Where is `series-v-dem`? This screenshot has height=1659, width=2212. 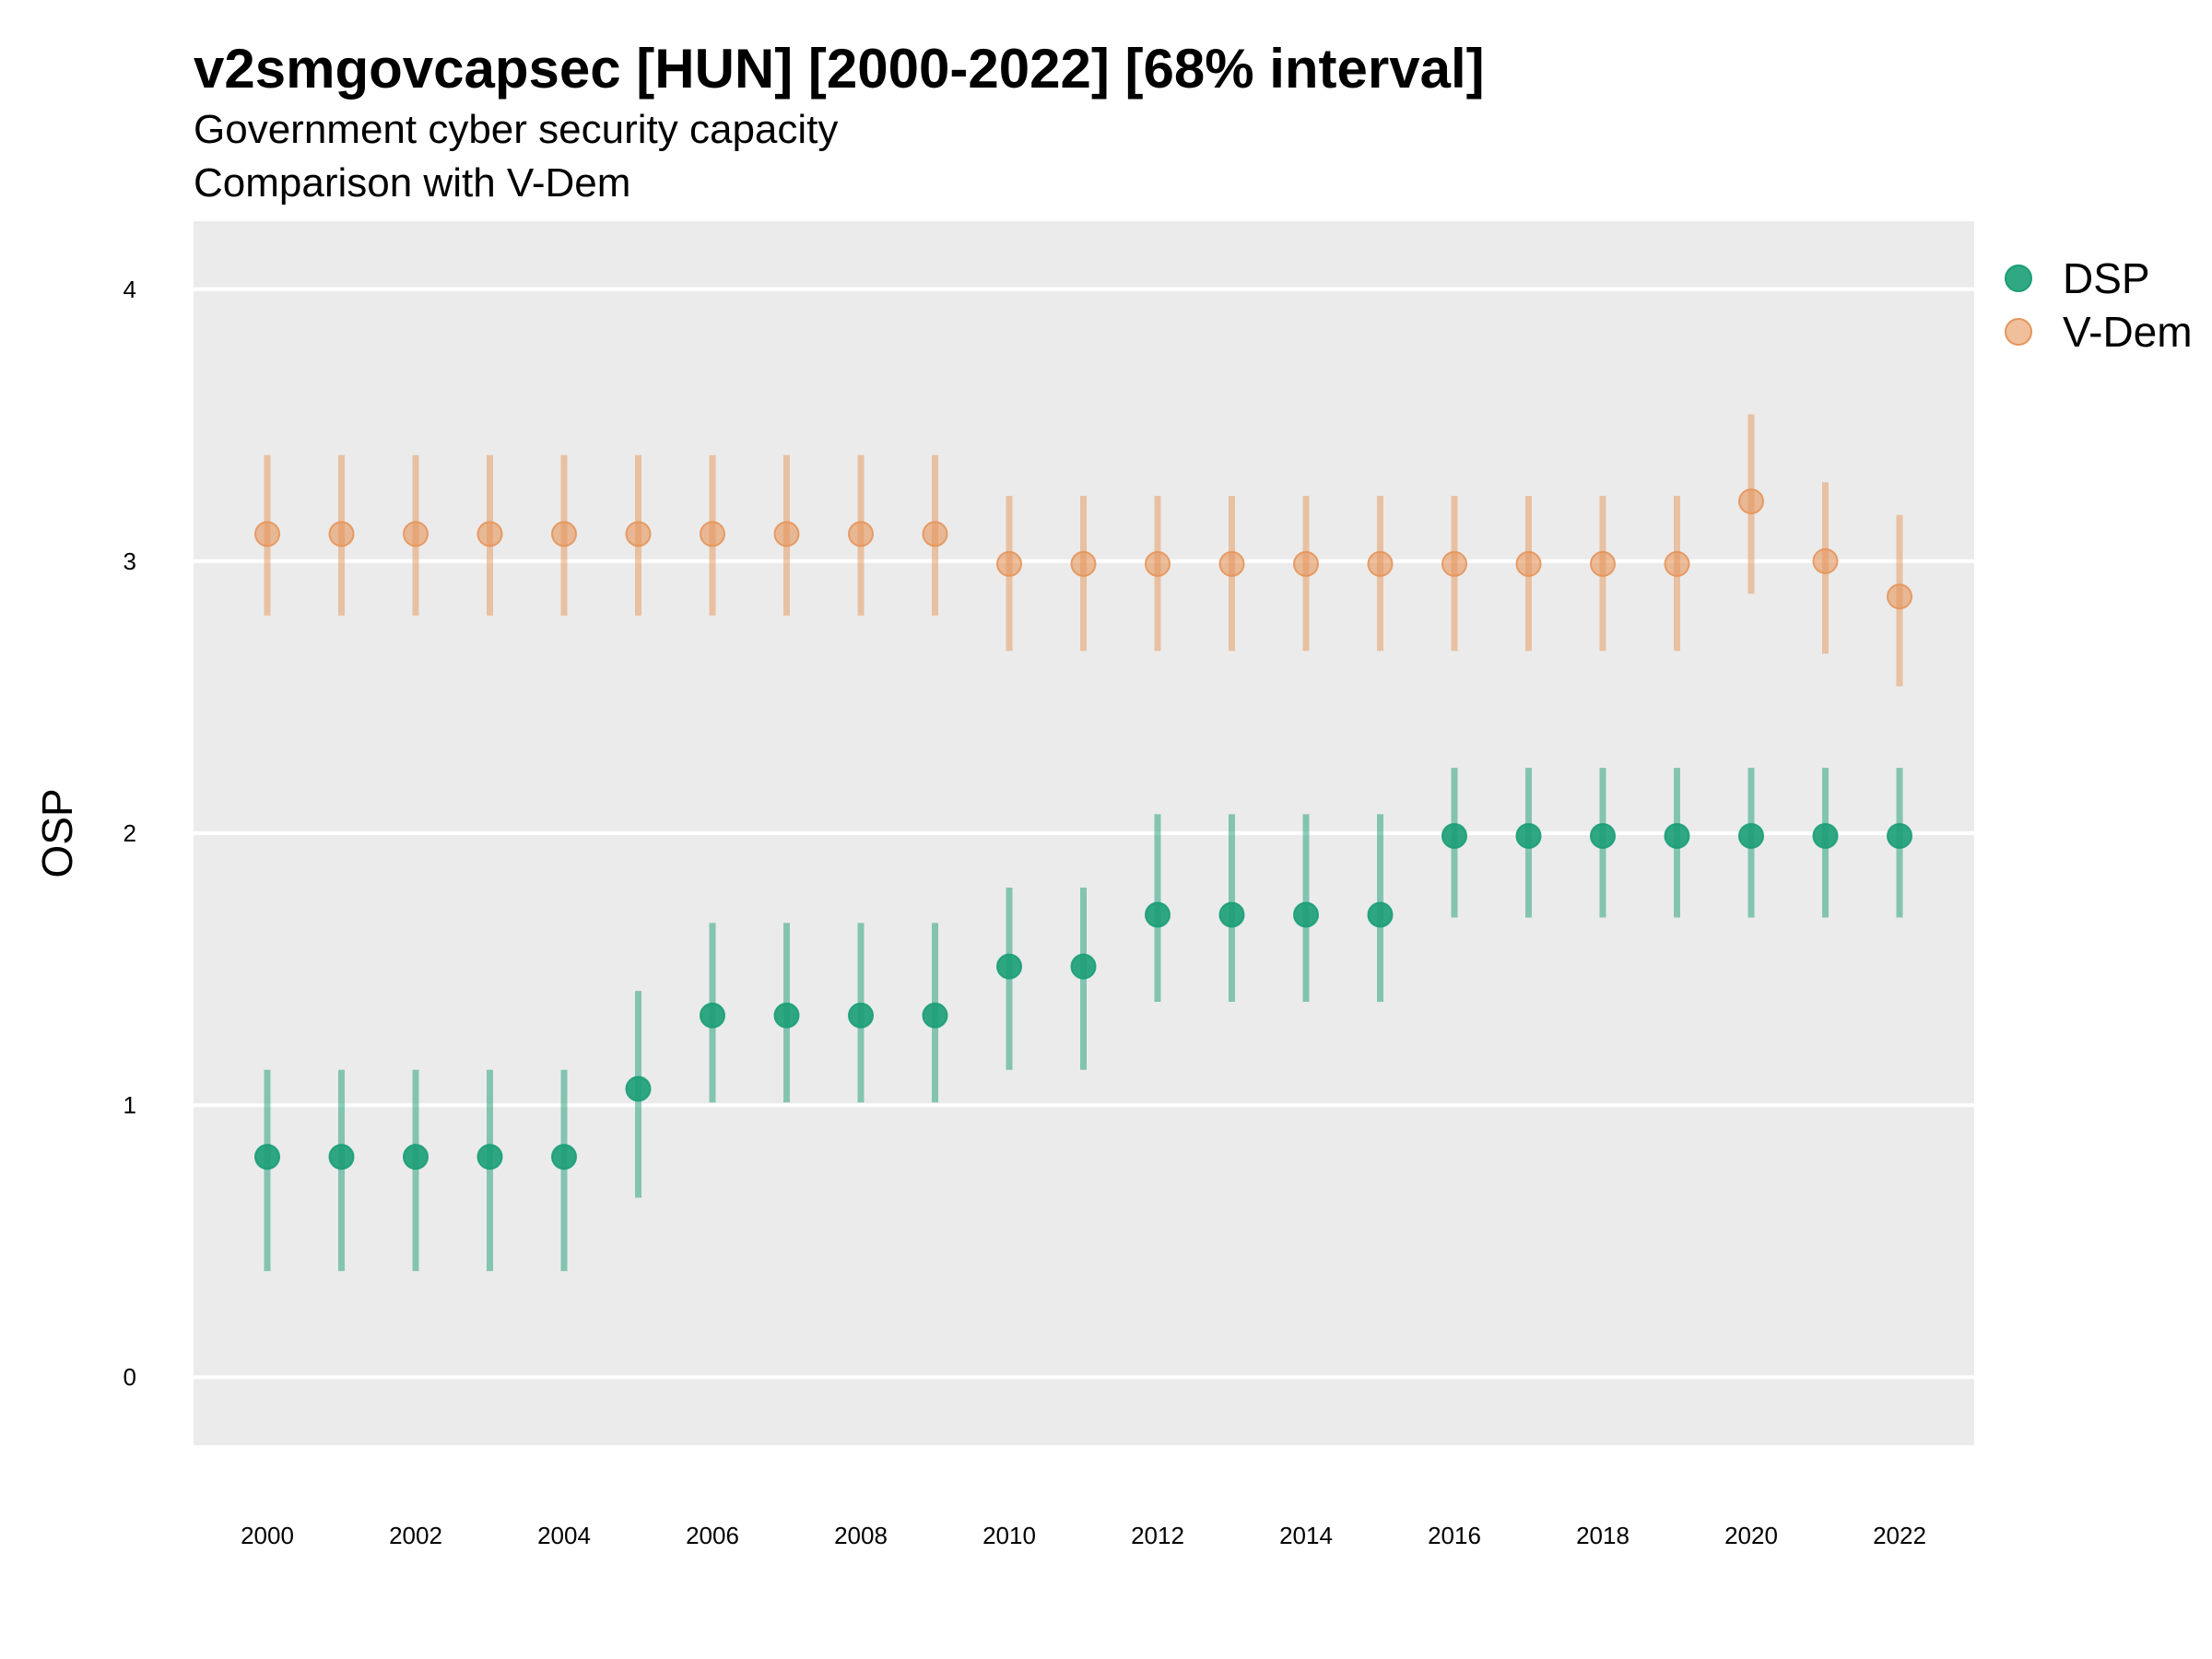 series-v-dem is located at coordinates (1083, 550).